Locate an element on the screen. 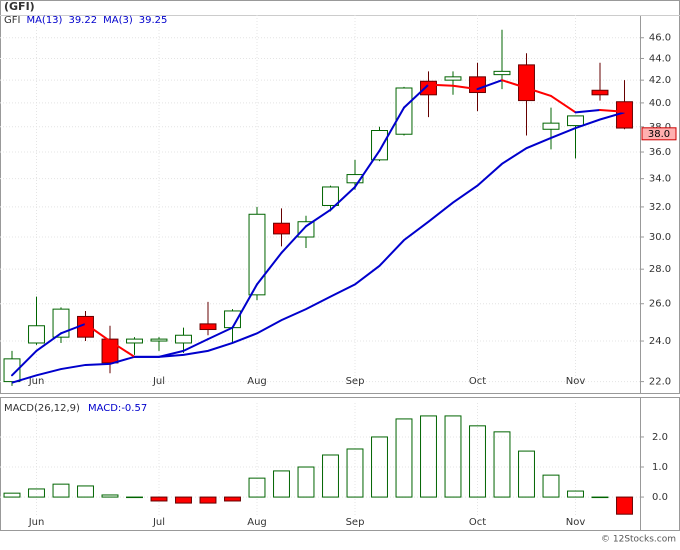 The image size is (680, 550). chart-title: (GFI) is located at coordinates (19, 6).